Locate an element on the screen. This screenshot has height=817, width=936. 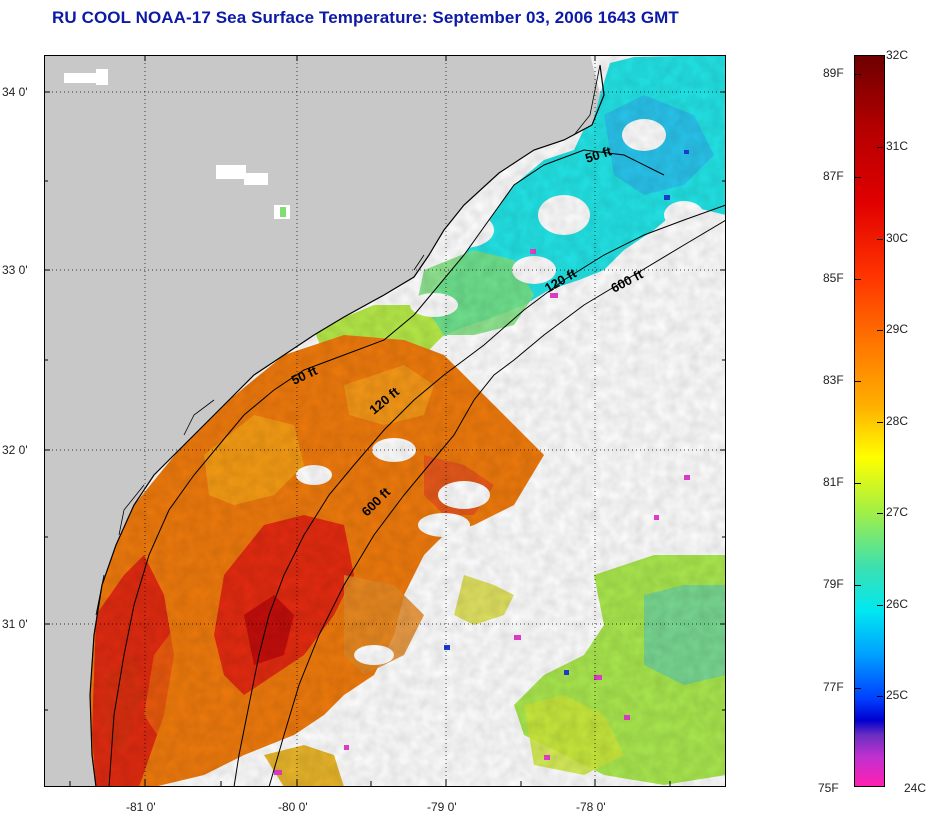
colorbar-label-81f: 81F is located at coordinates (833, 482).